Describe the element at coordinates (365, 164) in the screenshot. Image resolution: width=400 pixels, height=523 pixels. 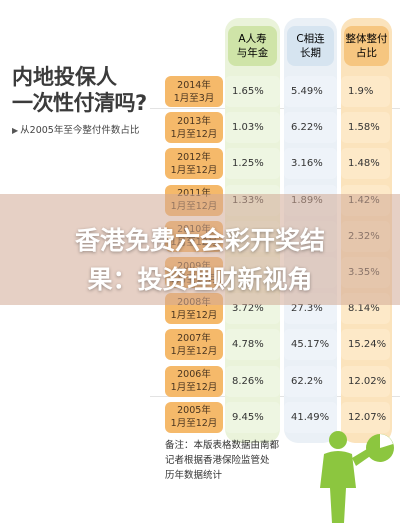
I see `table-cell: 1.48%` at that location.